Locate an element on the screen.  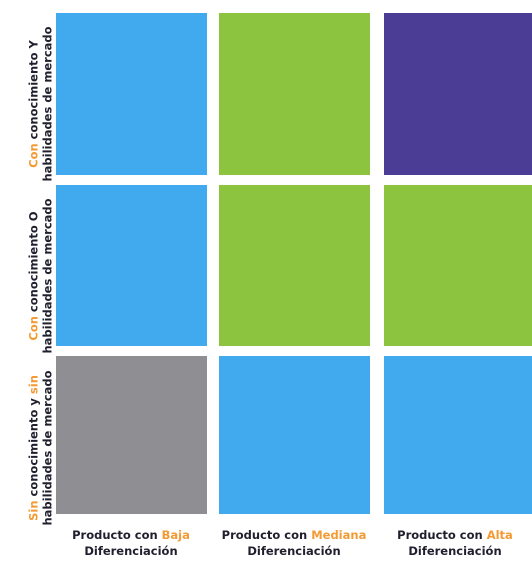
matrix-cell-r2-c2 is located at coordinates (294, 265).